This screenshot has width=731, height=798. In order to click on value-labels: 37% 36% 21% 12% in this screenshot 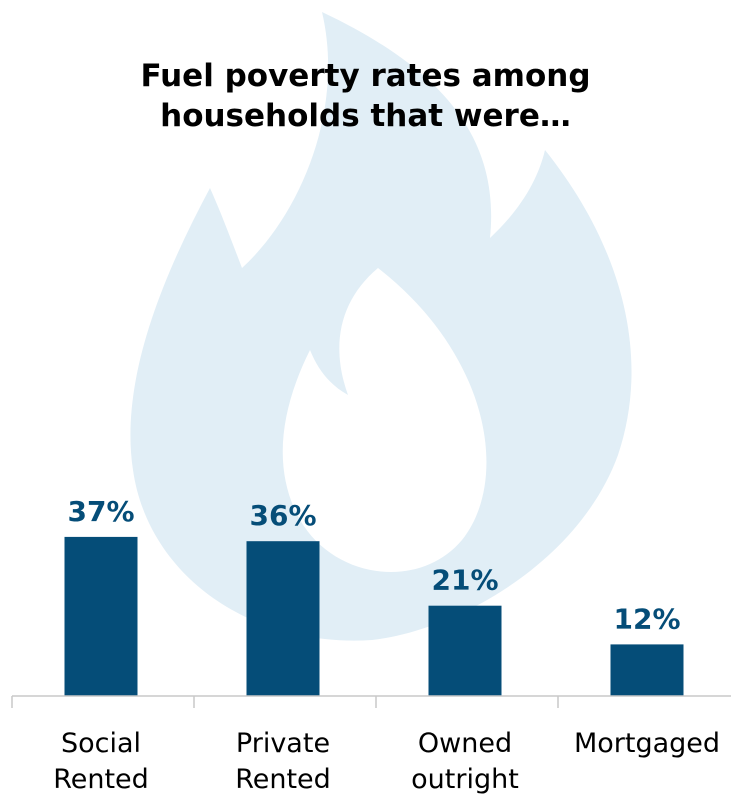, I will do `click(373, 565)`.